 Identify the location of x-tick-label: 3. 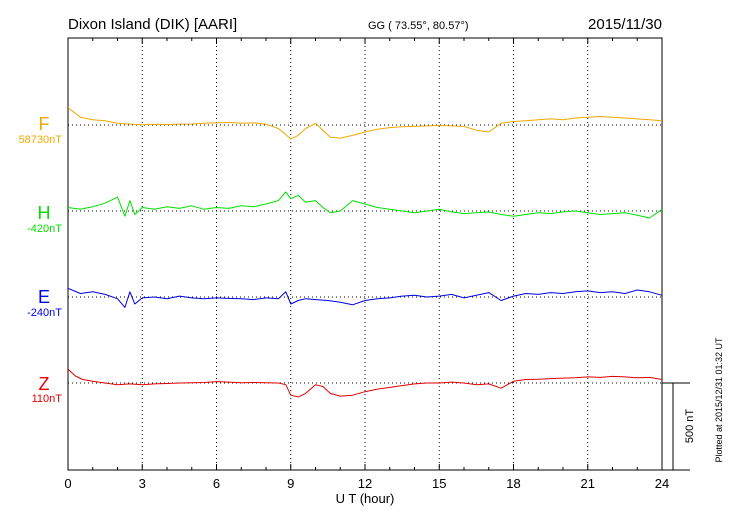
(142, 483).